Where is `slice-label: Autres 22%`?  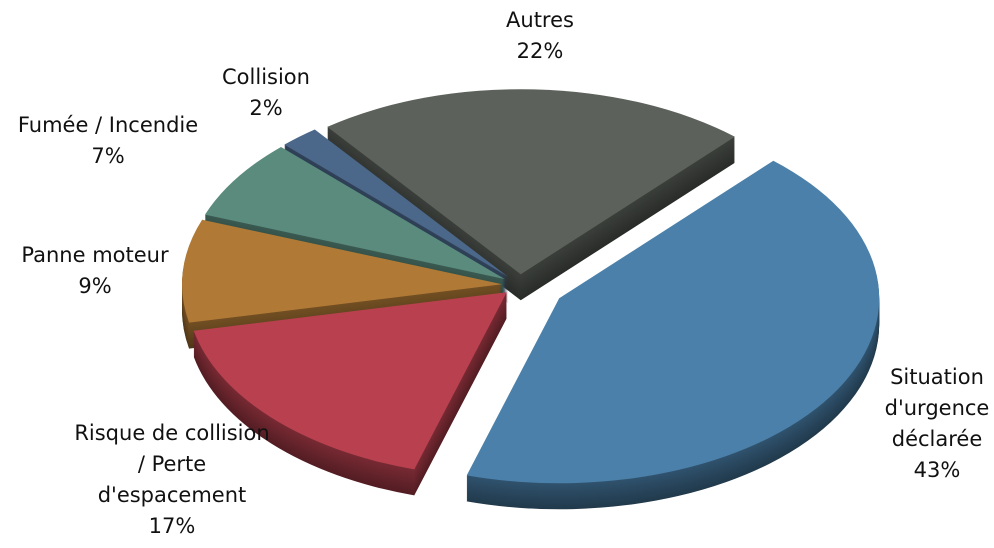
slice-label: Autres 22% is located at coordinates (540, 36).